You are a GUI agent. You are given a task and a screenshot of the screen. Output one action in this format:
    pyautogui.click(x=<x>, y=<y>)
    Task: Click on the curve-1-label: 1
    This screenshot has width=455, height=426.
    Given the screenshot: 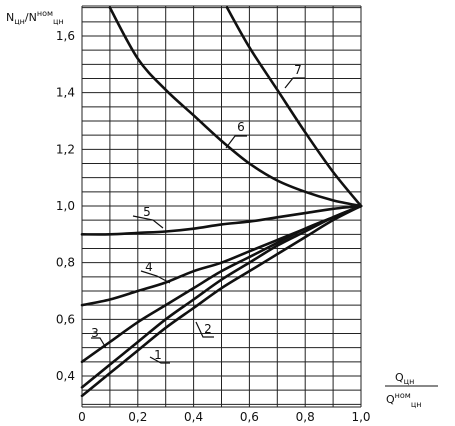 What is the action you would take?
    pyautogui.click(x=158, y=355)
    